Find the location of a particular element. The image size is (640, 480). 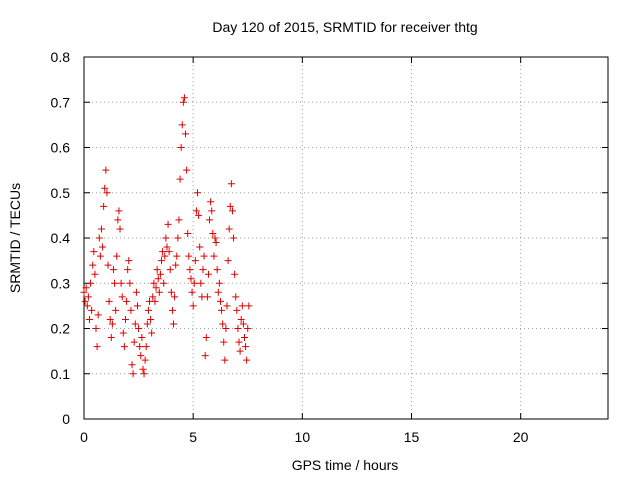

x-tick-label: 20 is located at coordinates (521, 437).